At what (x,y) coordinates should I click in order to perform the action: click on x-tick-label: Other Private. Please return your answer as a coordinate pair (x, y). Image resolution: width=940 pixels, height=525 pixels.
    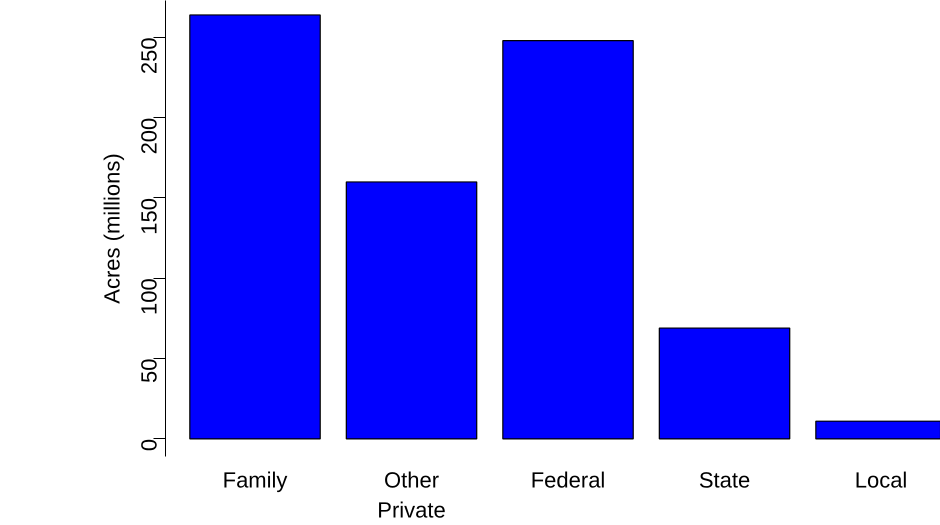
    Looking at the image, I should click on (411, 495).